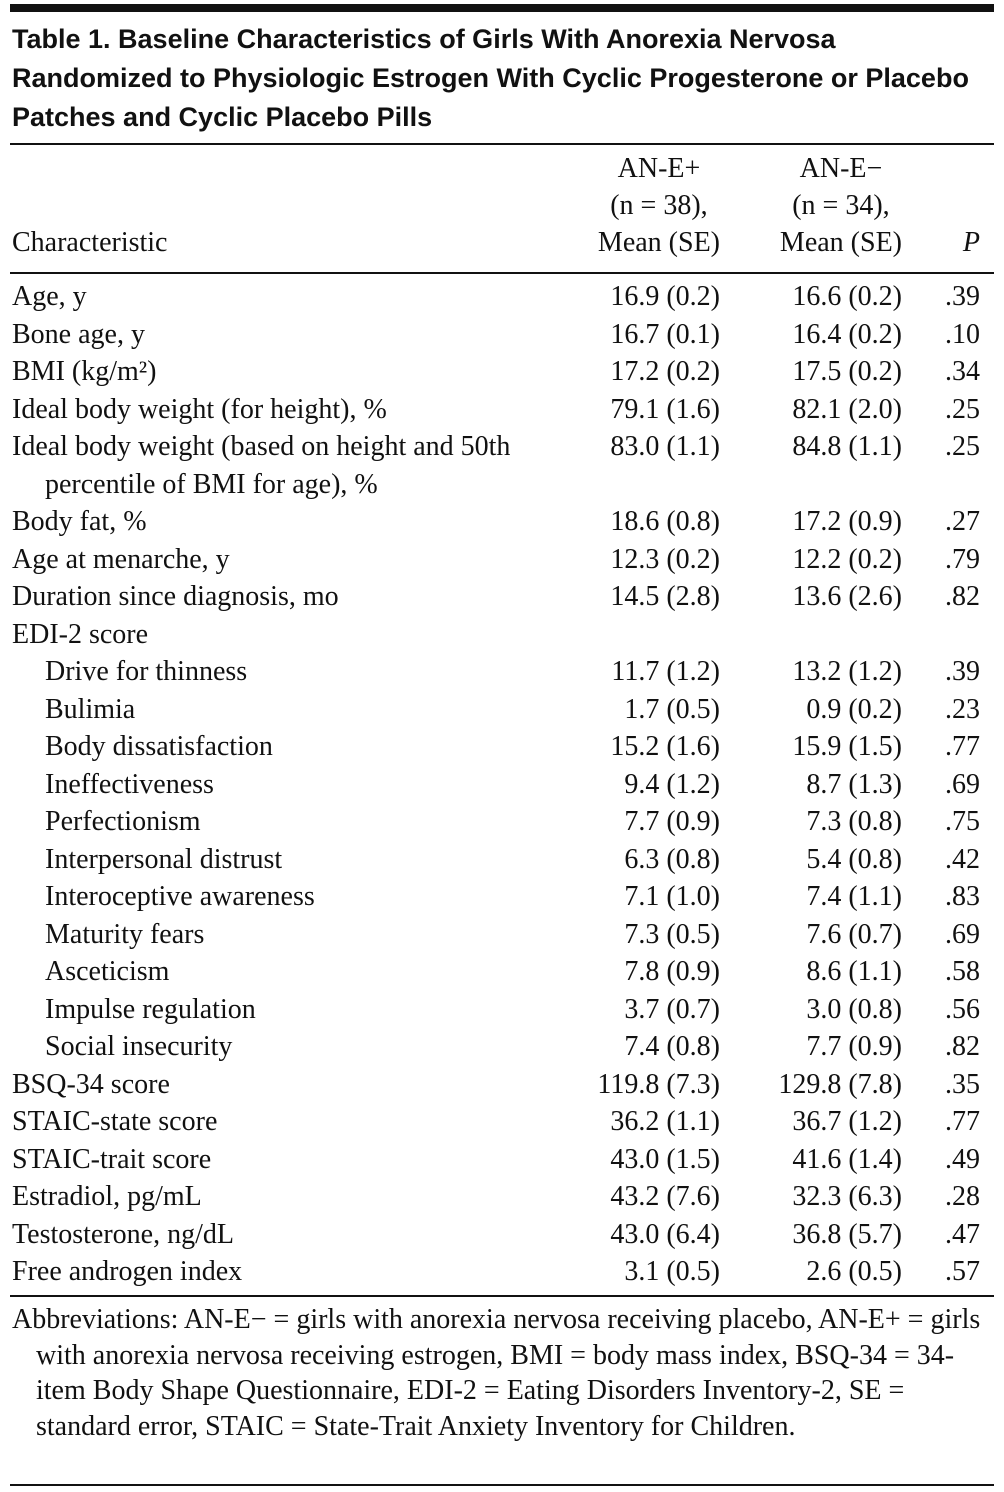 The width and height of the screenshot is (1004, 1492). I want to click on header-line: AN-E+, so click(659, 168).